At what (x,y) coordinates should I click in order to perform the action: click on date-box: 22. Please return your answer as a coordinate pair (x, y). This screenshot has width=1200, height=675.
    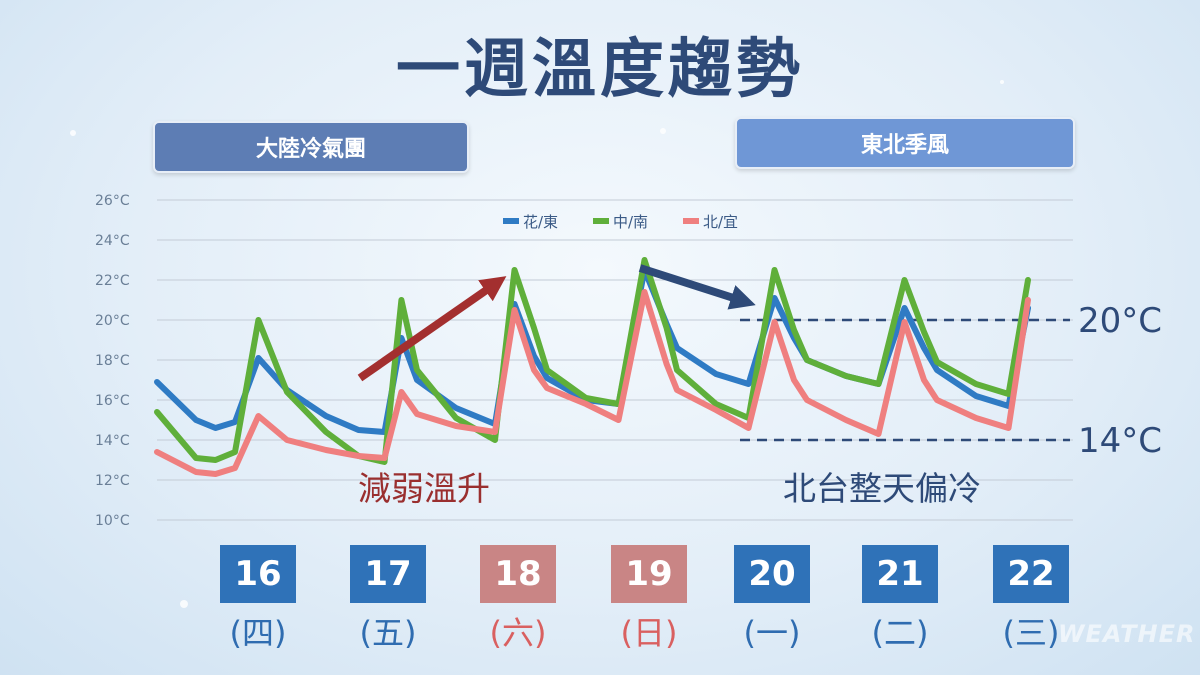
    Looking at the image, I should click on (1031, 574).